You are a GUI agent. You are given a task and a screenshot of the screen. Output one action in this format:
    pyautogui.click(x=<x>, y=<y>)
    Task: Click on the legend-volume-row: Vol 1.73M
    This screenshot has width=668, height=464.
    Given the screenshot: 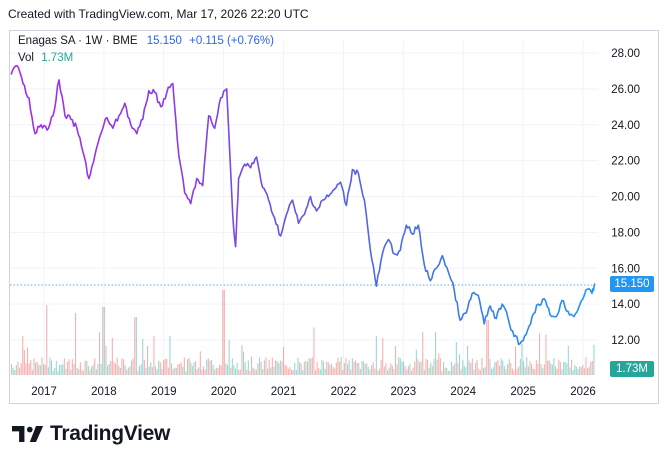 What is the action you would take?
    pyautogui.click(x=45, y=58)
    